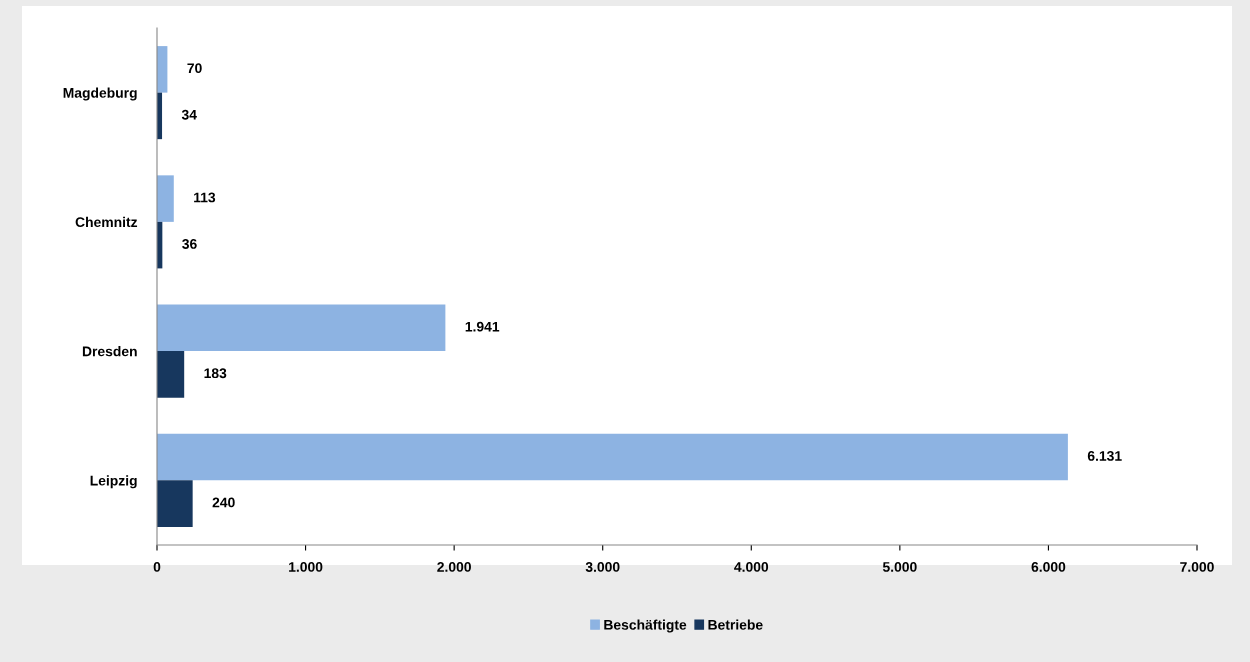 The image size is (1250, 662). What do you see at coordinates (215, 373) in the screenshot?
I see `data-label: 183` at bounding box center [215, 373].